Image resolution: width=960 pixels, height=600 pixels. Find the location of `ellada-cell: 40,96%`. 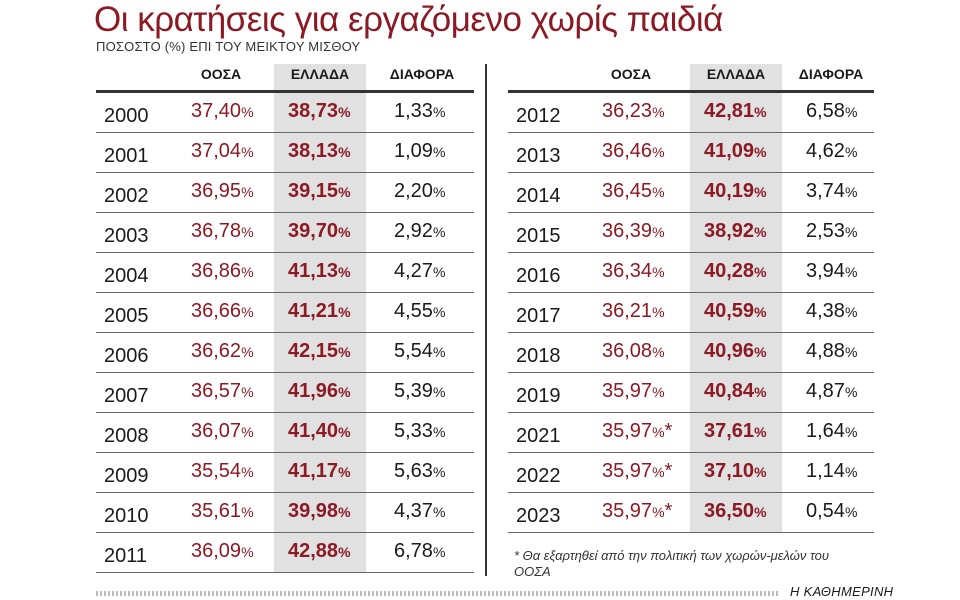

ellada-cell: 40,96% is located at coordinates (735, 351).